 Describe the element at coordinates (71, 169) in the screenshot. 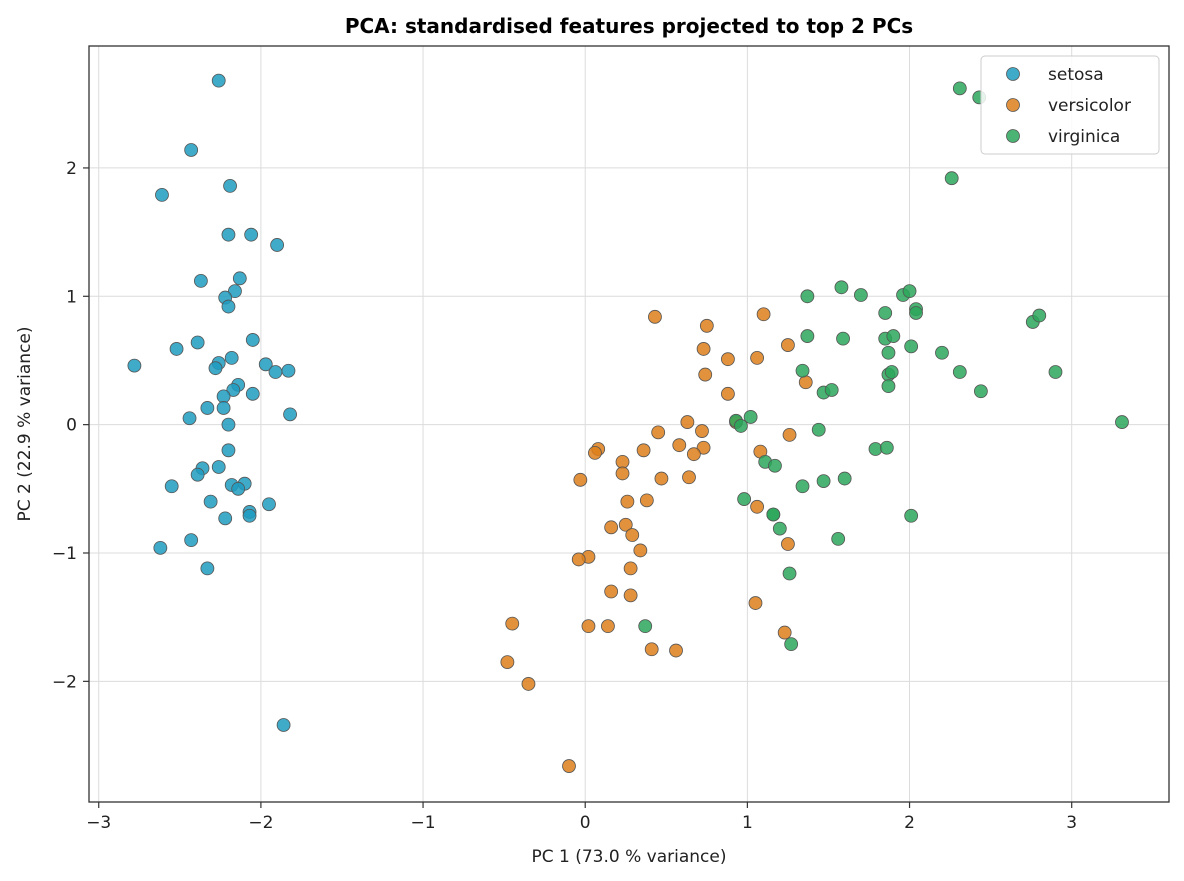

I see `y-tick-label: 2` at that location.